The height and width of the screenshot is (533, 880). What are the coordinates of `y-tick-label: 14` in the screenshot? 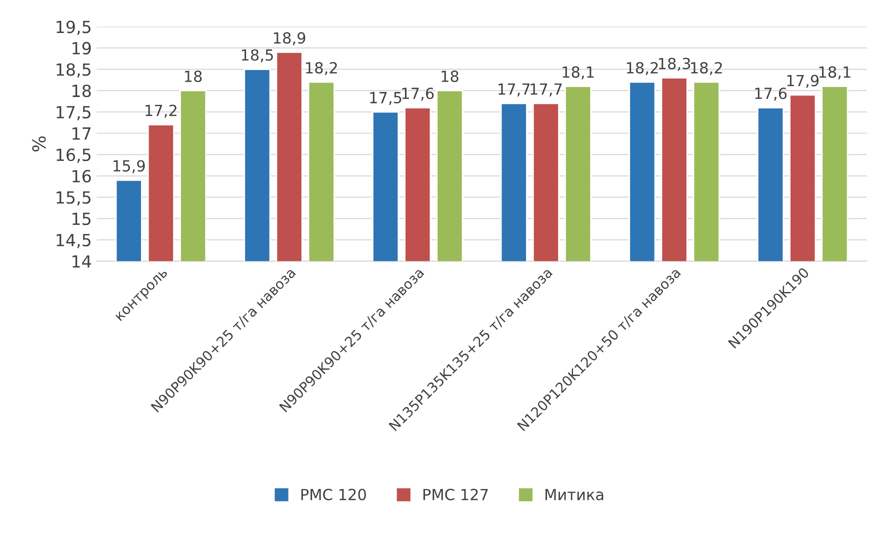 It's located at (82, 261).